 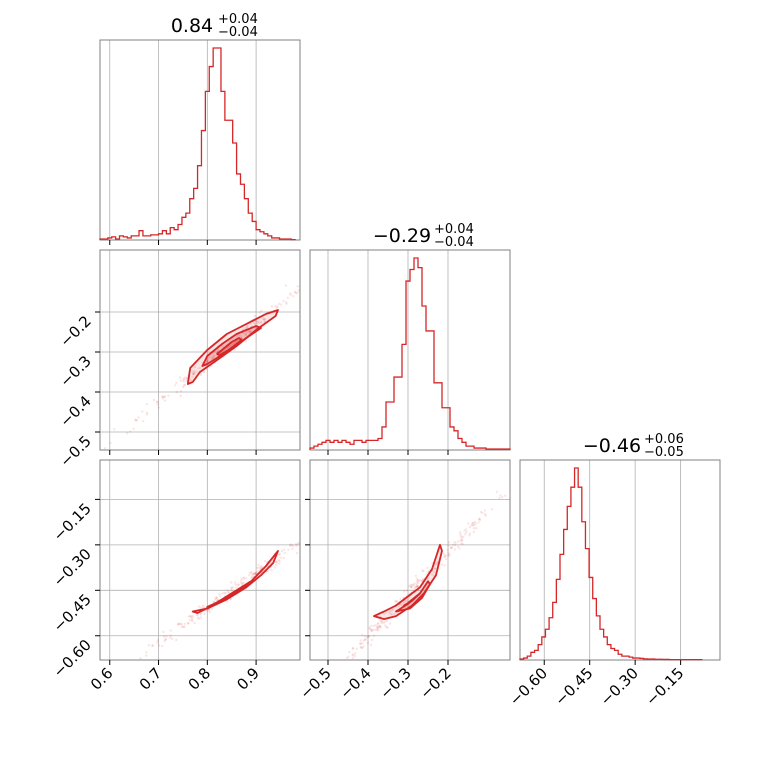 What do you see at coordinates (192, 26) in the screenshot?
I see `param-title-0: 0.84` at bounding box center [192, 26].